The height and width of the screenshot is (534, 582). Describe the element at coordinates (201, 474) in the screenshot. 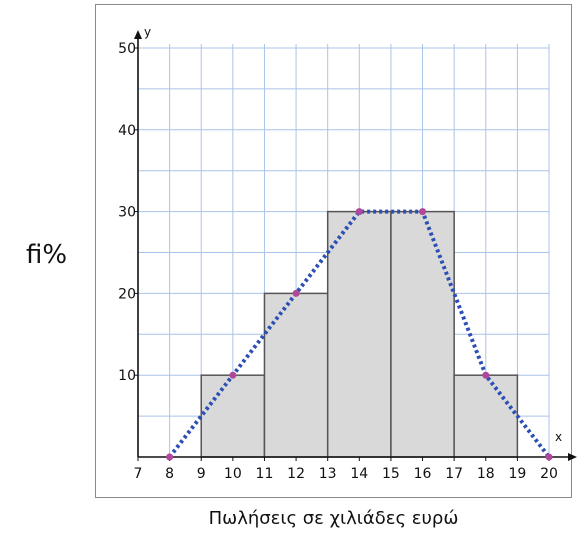

I see `x-tick-label: 9` at that location.